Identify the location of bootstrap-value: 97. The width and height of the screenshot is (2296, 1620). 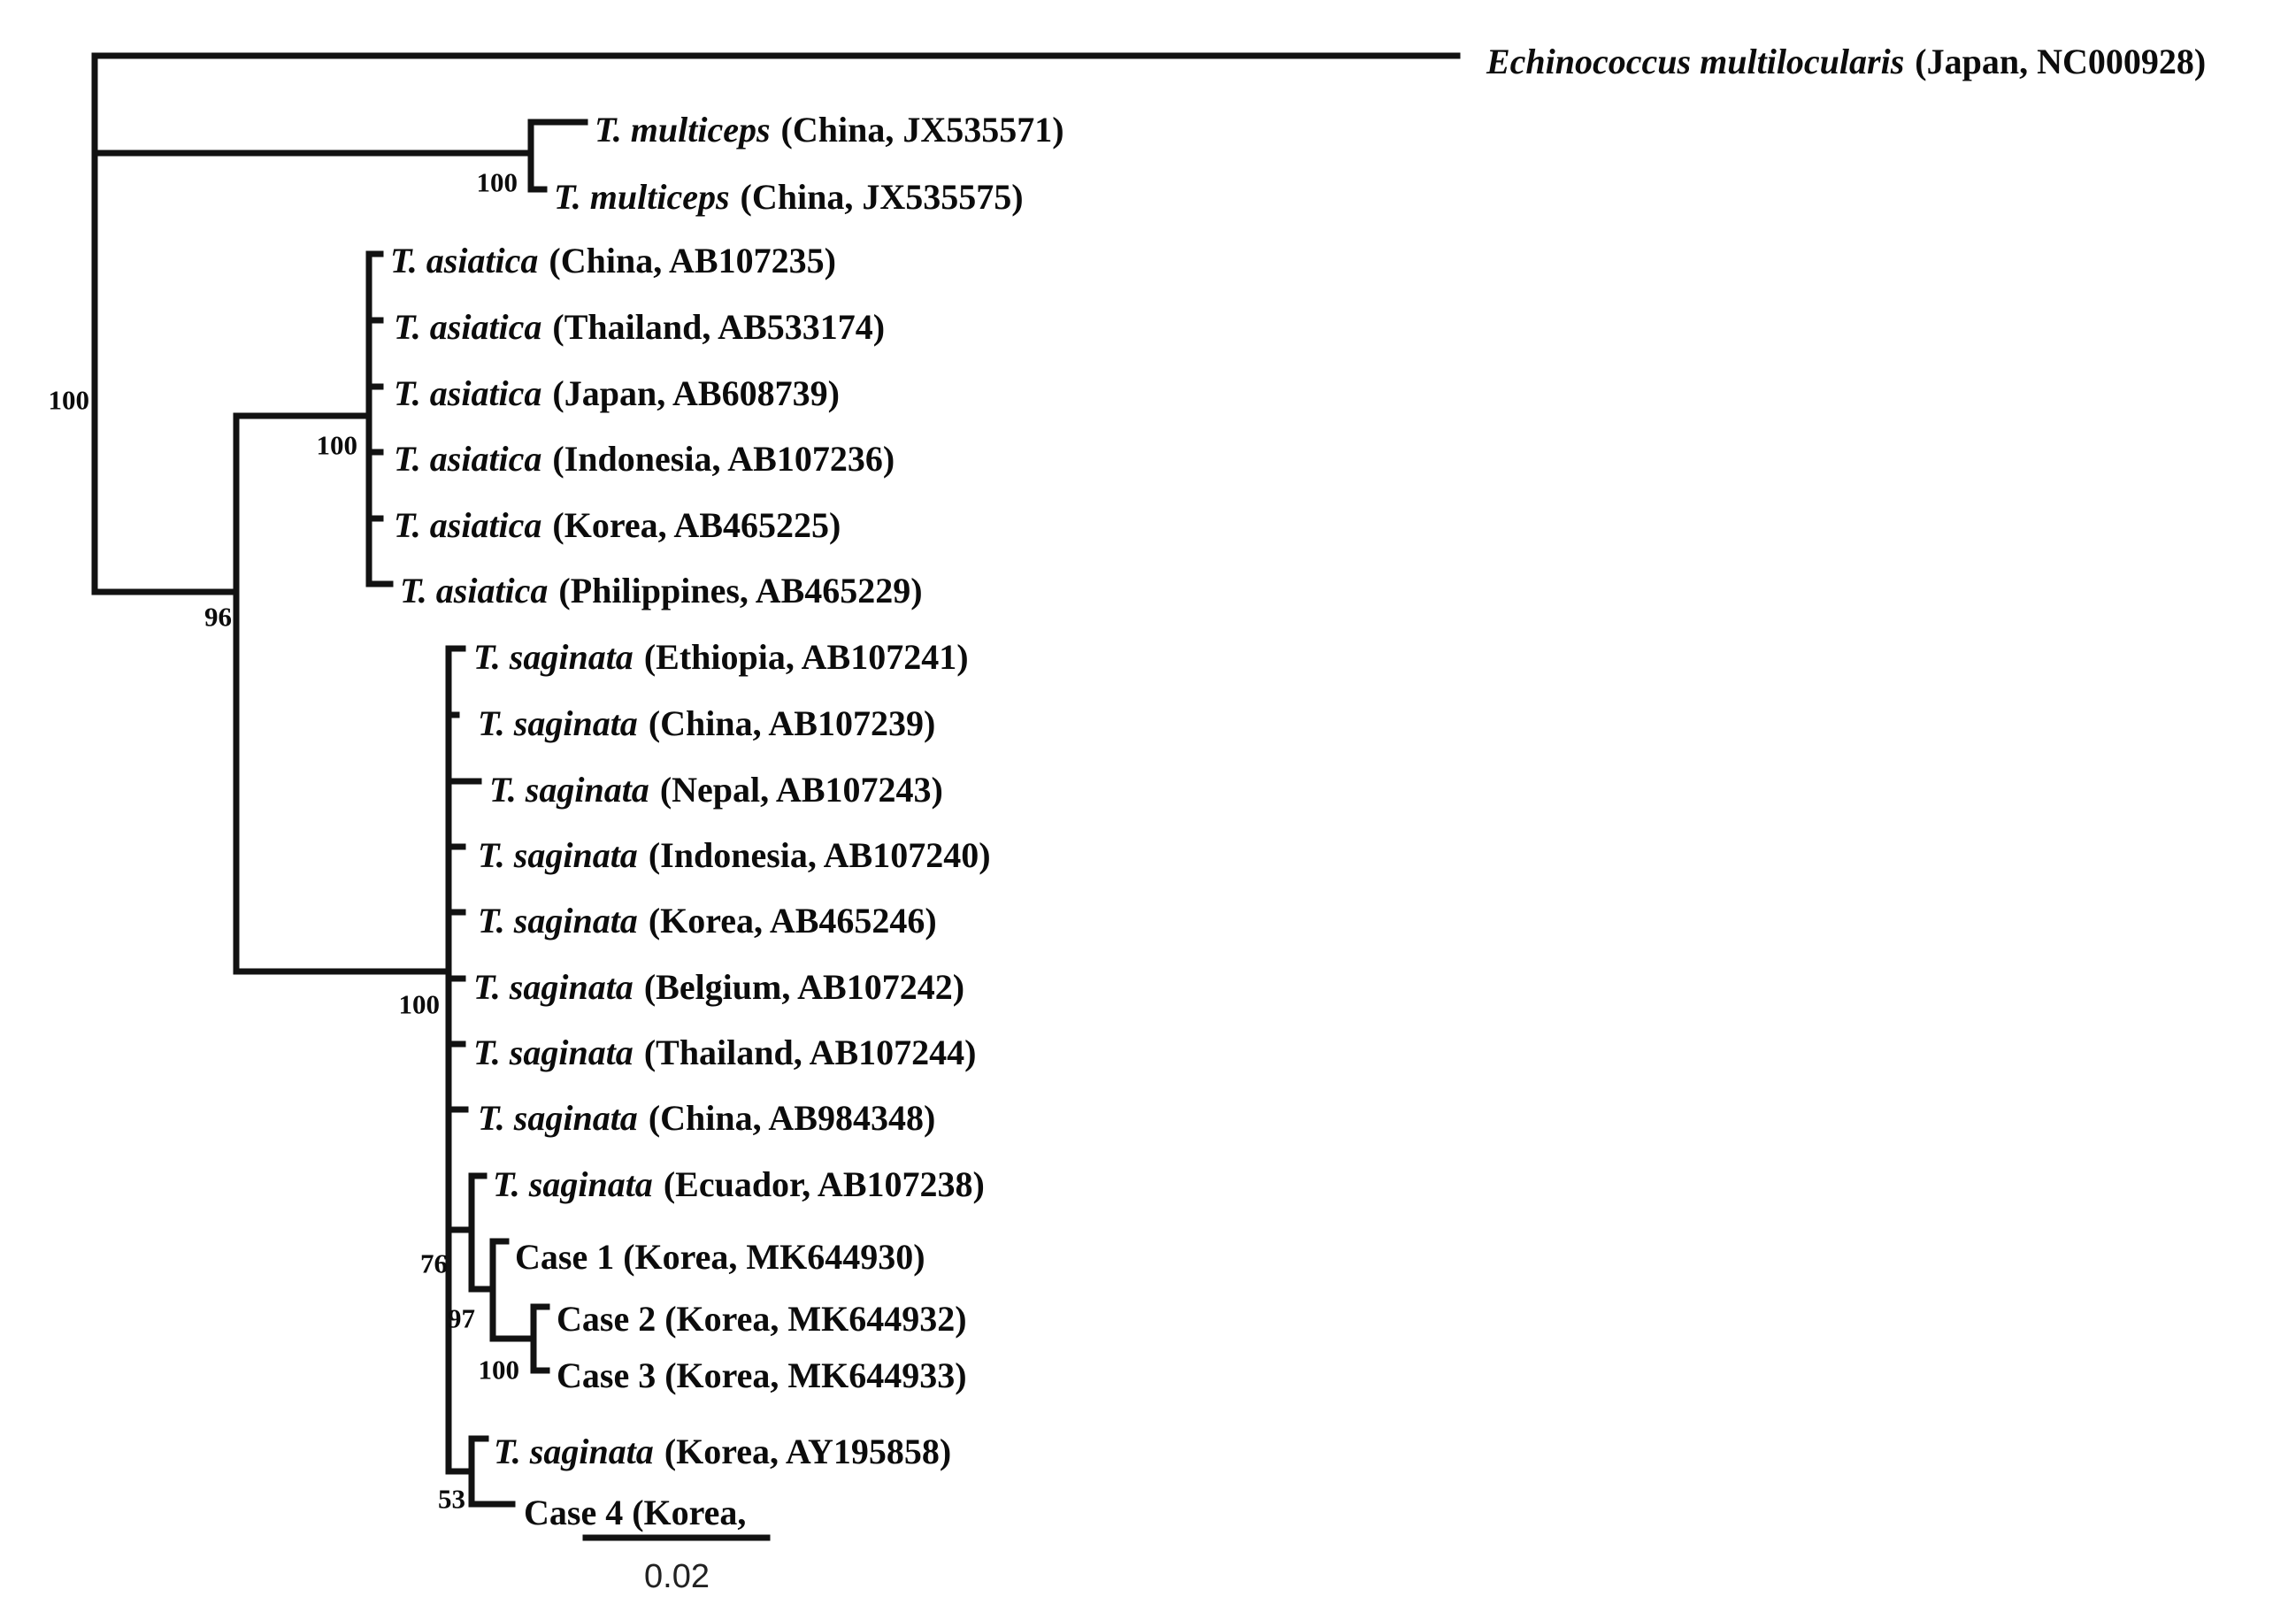
(461, 1318).